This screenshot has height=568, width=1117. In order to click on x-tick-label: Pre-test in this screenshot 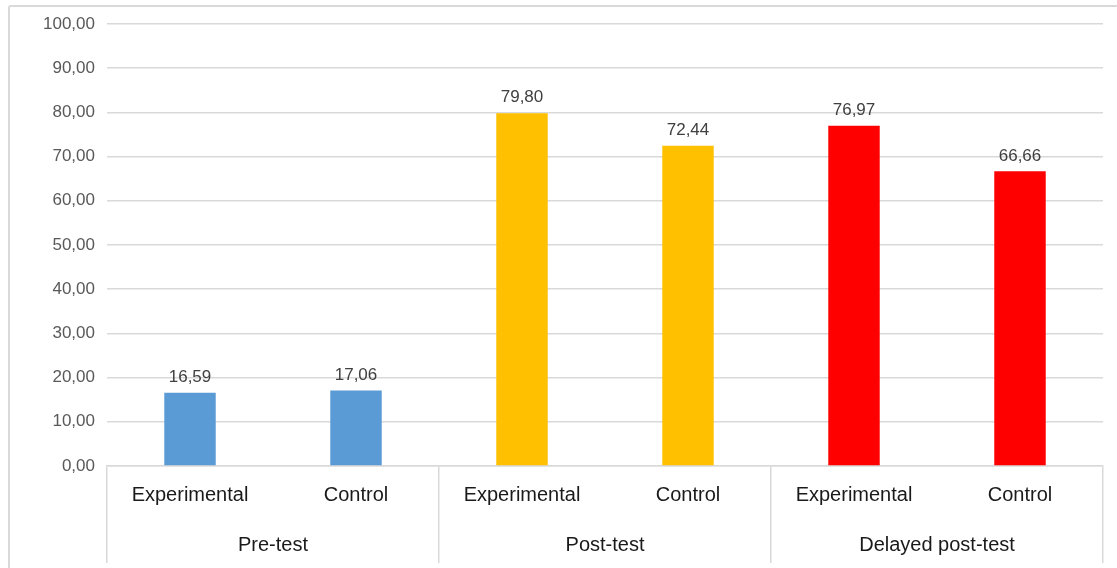, I will do `click(273, 543)`.